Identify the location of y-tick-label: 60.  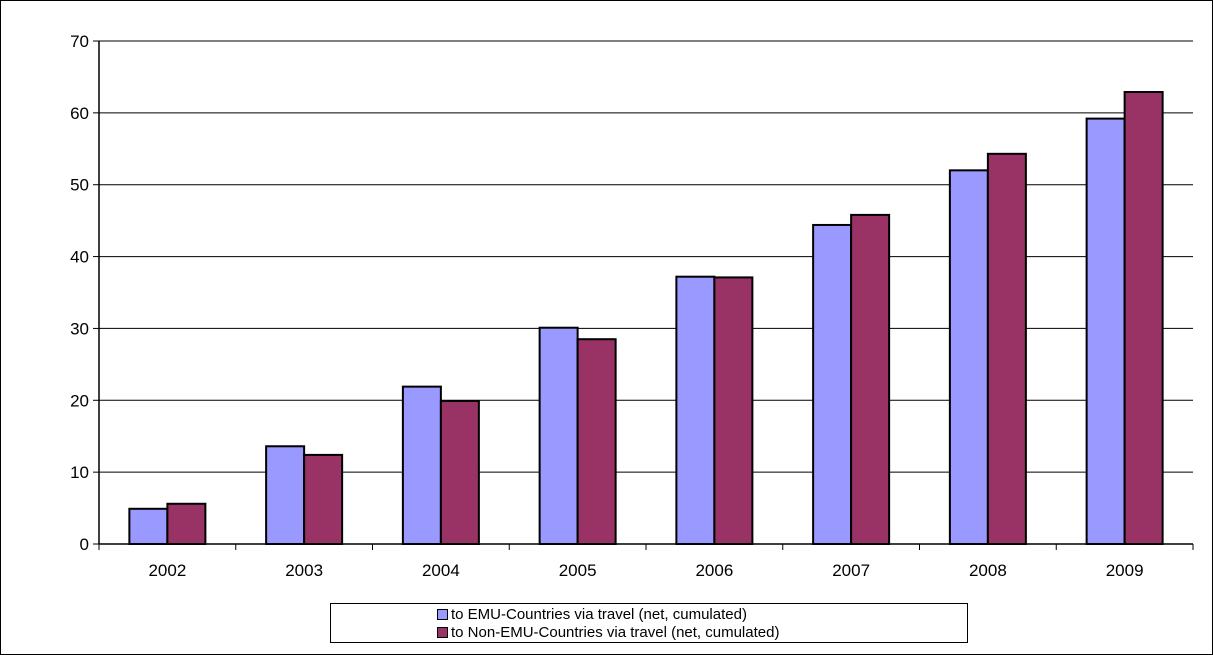
(79, 113).